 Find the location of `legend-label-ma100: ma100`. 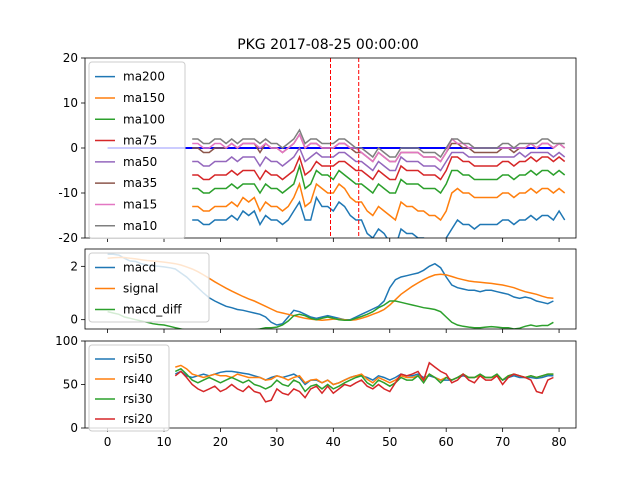

legend-label-ma100: ma100 is located at coordinates (144, 119).